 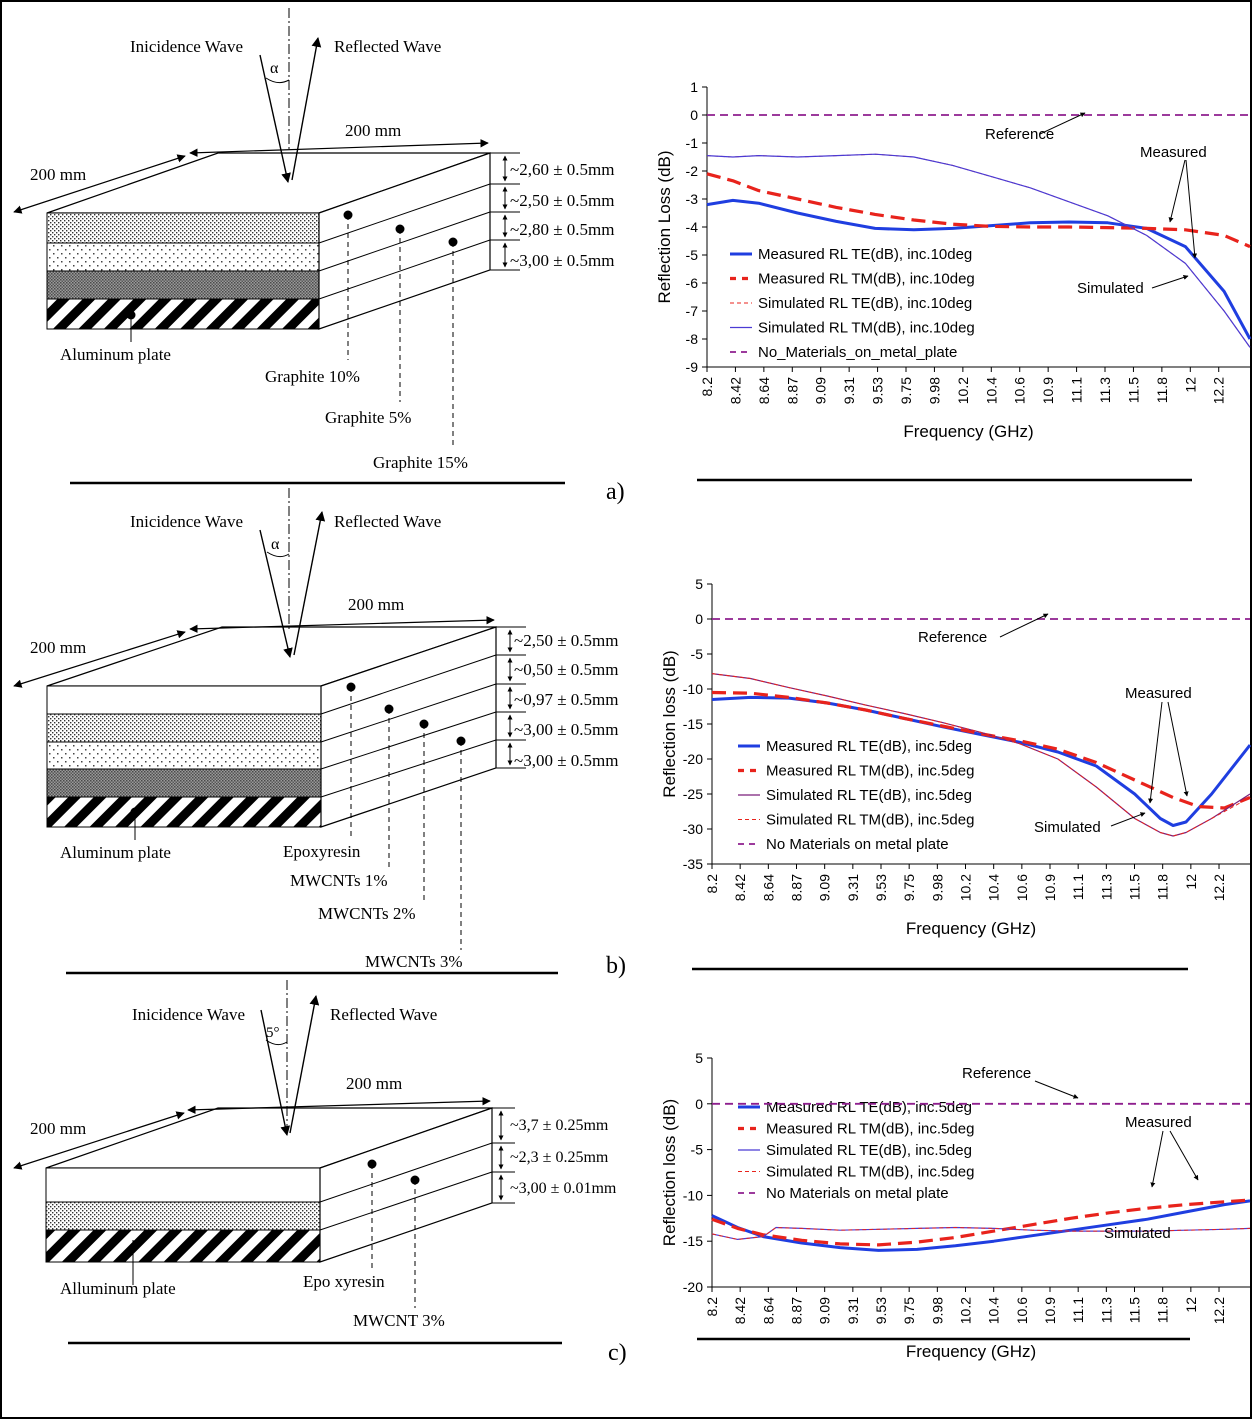 What do you see at coordinates (968, 431) in the screenshot?
I see `x-axis-label: Frequency (GHz)` at bounding box center [968, 431].